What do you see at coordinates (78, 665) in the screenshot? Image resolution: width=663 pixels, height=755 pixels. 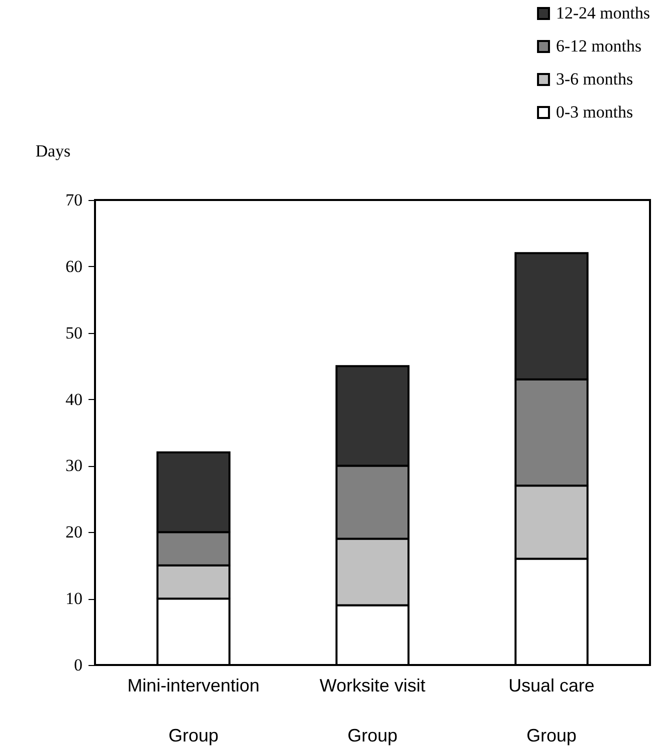 I see `y-tick-label: 0` at bounding box center [78, 665].